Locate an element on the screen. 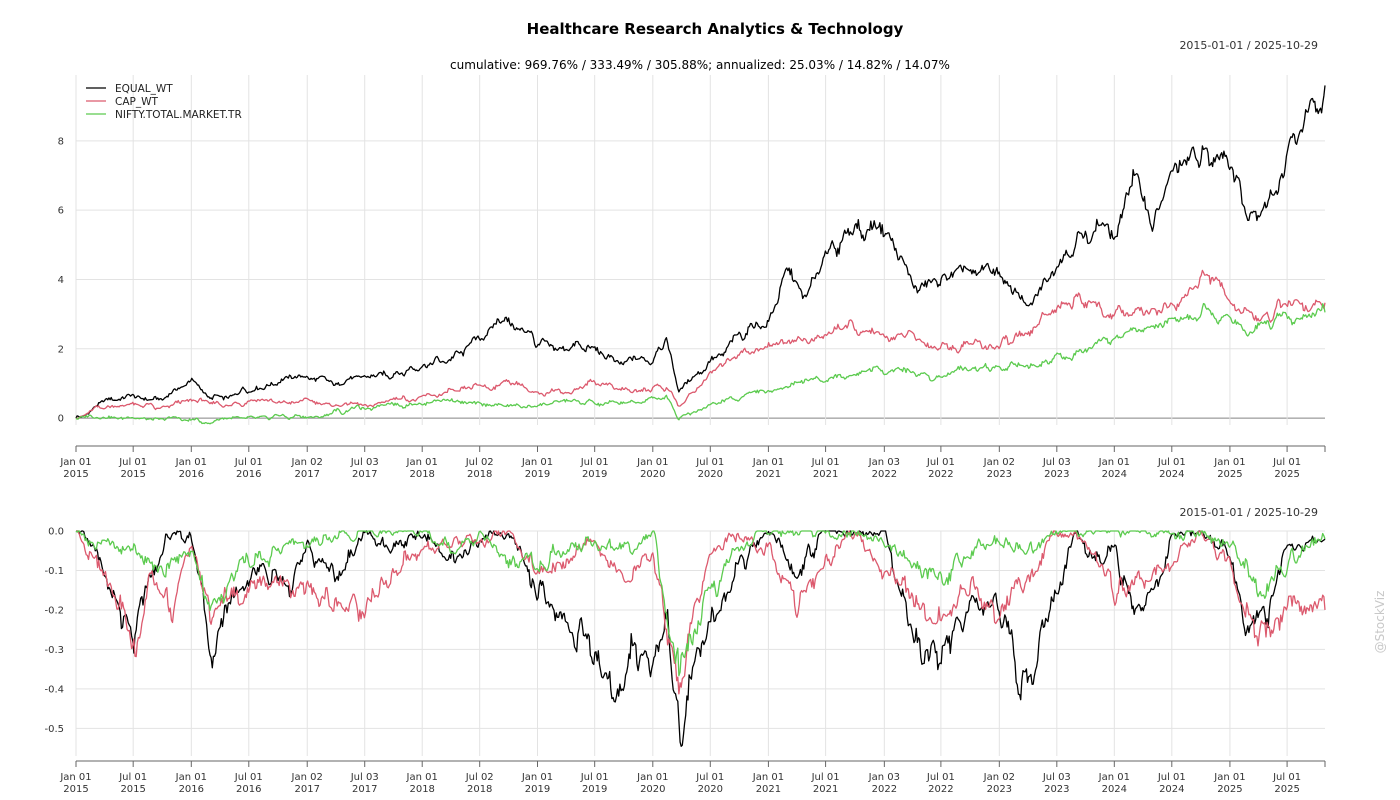 This screenshot has width=1400, height=800. x-tick-label: Jul 02 is located at coordinates (479, 462).